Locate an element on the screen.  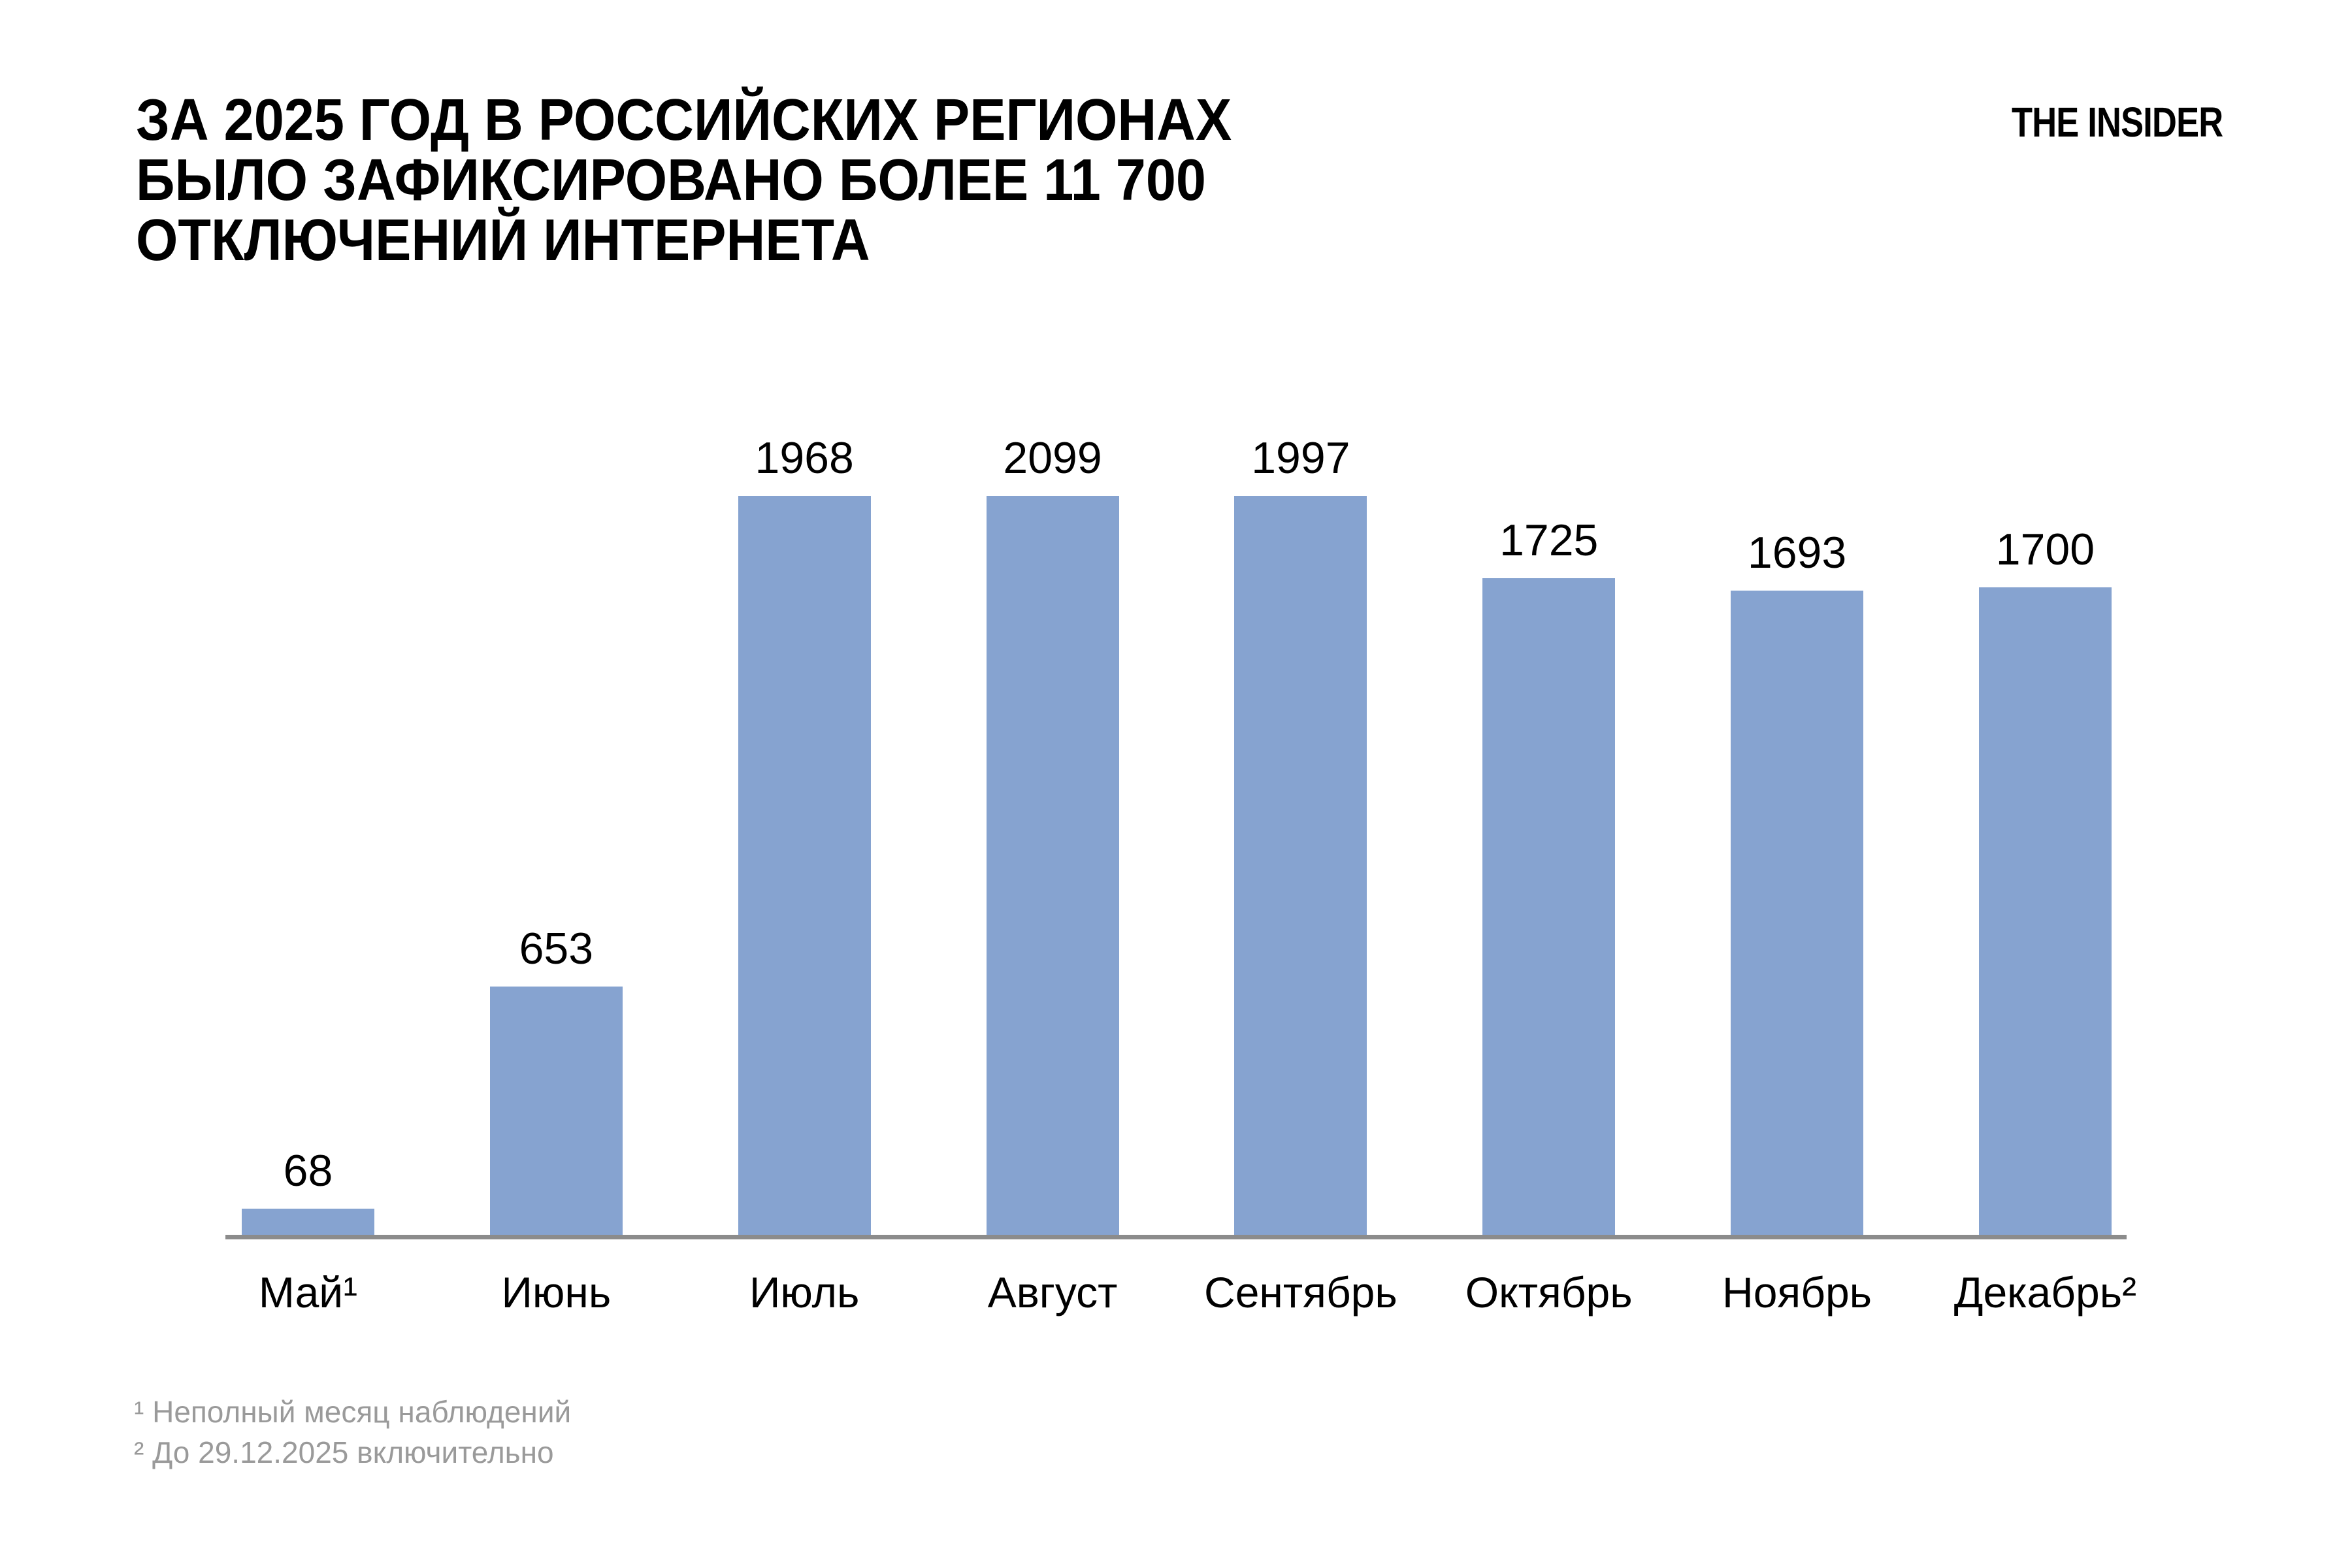
bar-column: 68 Май¹ is located at coordinates (308, 875).